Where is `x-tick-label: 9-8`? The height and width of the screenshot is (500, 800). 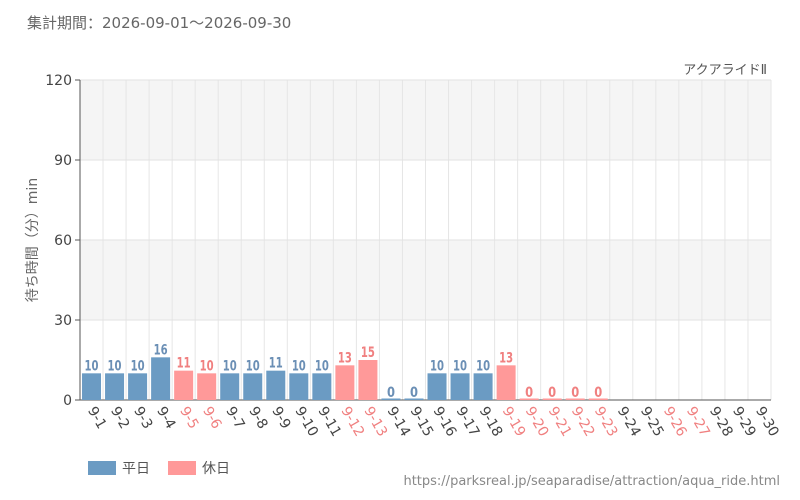
x-tick-label: 9-8 is located at coordinates (257, 418).